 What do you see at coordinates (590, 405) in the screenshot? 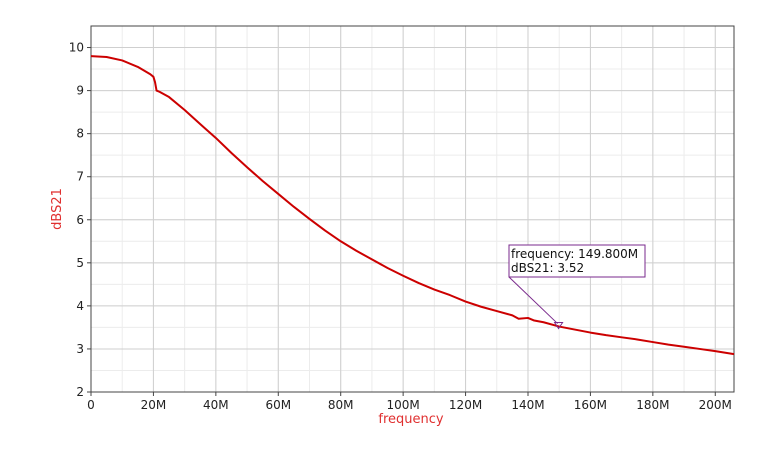
I see `x-tick-label: 160M` at bounding box center [590, 405].